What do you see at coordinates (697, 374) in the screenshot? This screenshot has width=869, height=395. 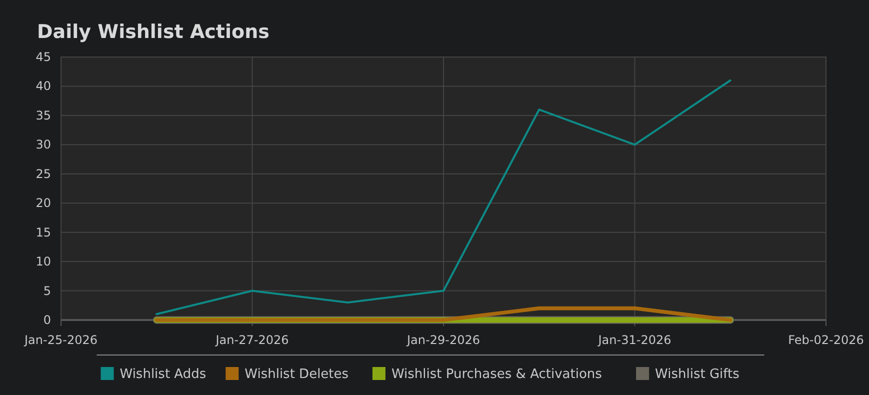 I see `legend-label: Wishlist Gifts` at bounding box center [697, 374].